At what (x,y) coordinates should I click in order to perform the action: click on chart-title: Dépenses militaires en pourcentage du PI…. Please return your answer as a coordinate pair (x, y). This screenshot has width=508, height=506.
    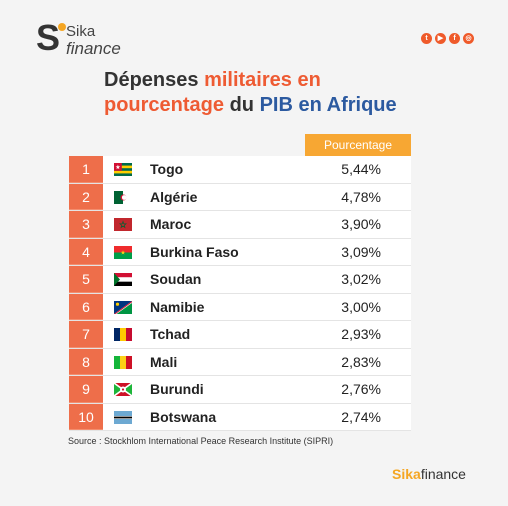
    Looking at the image, I should click on (264, 93).